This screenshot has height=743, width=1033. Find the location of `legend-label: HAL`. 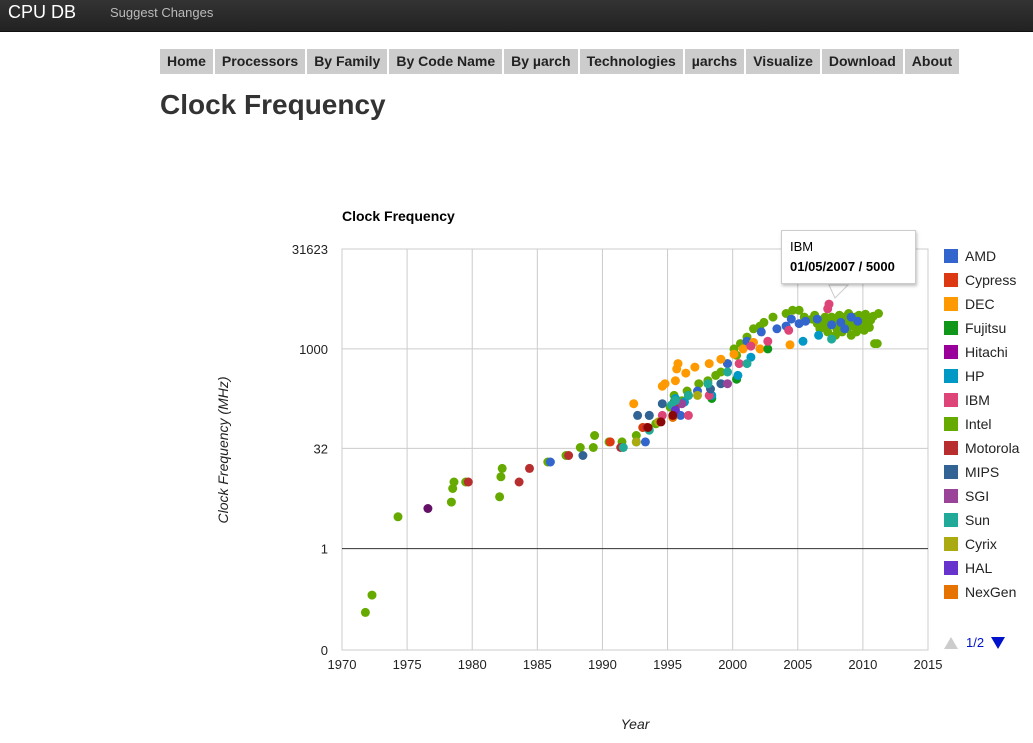

legend-label: HAL is located at coordinates (978, 568).